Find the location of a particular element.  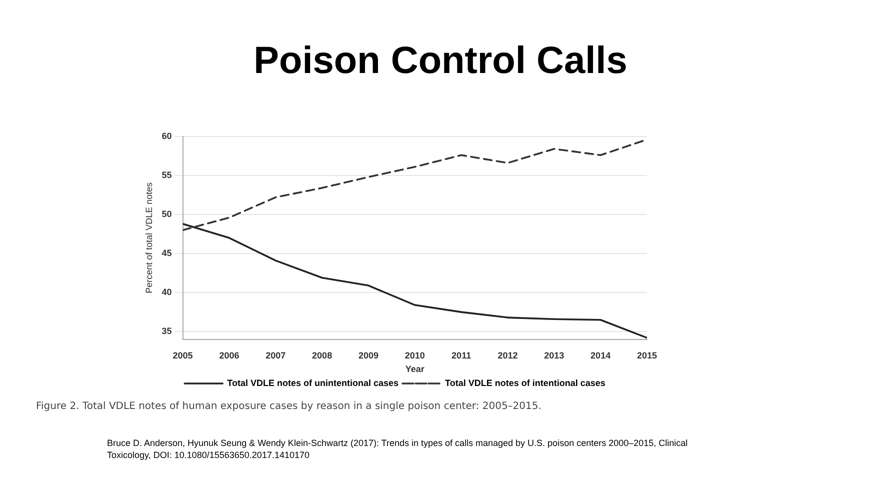

text: Bruce D. Anderson, Hyunuk Seung & Wendy Klein-Schwartz (2017): Trends in types of calls managed by U.S. poison centers 2000–2015, Clinical Toxicology, DOI: 10.1080/15563650.2017.1410170 is located at coordinates (398, 449).